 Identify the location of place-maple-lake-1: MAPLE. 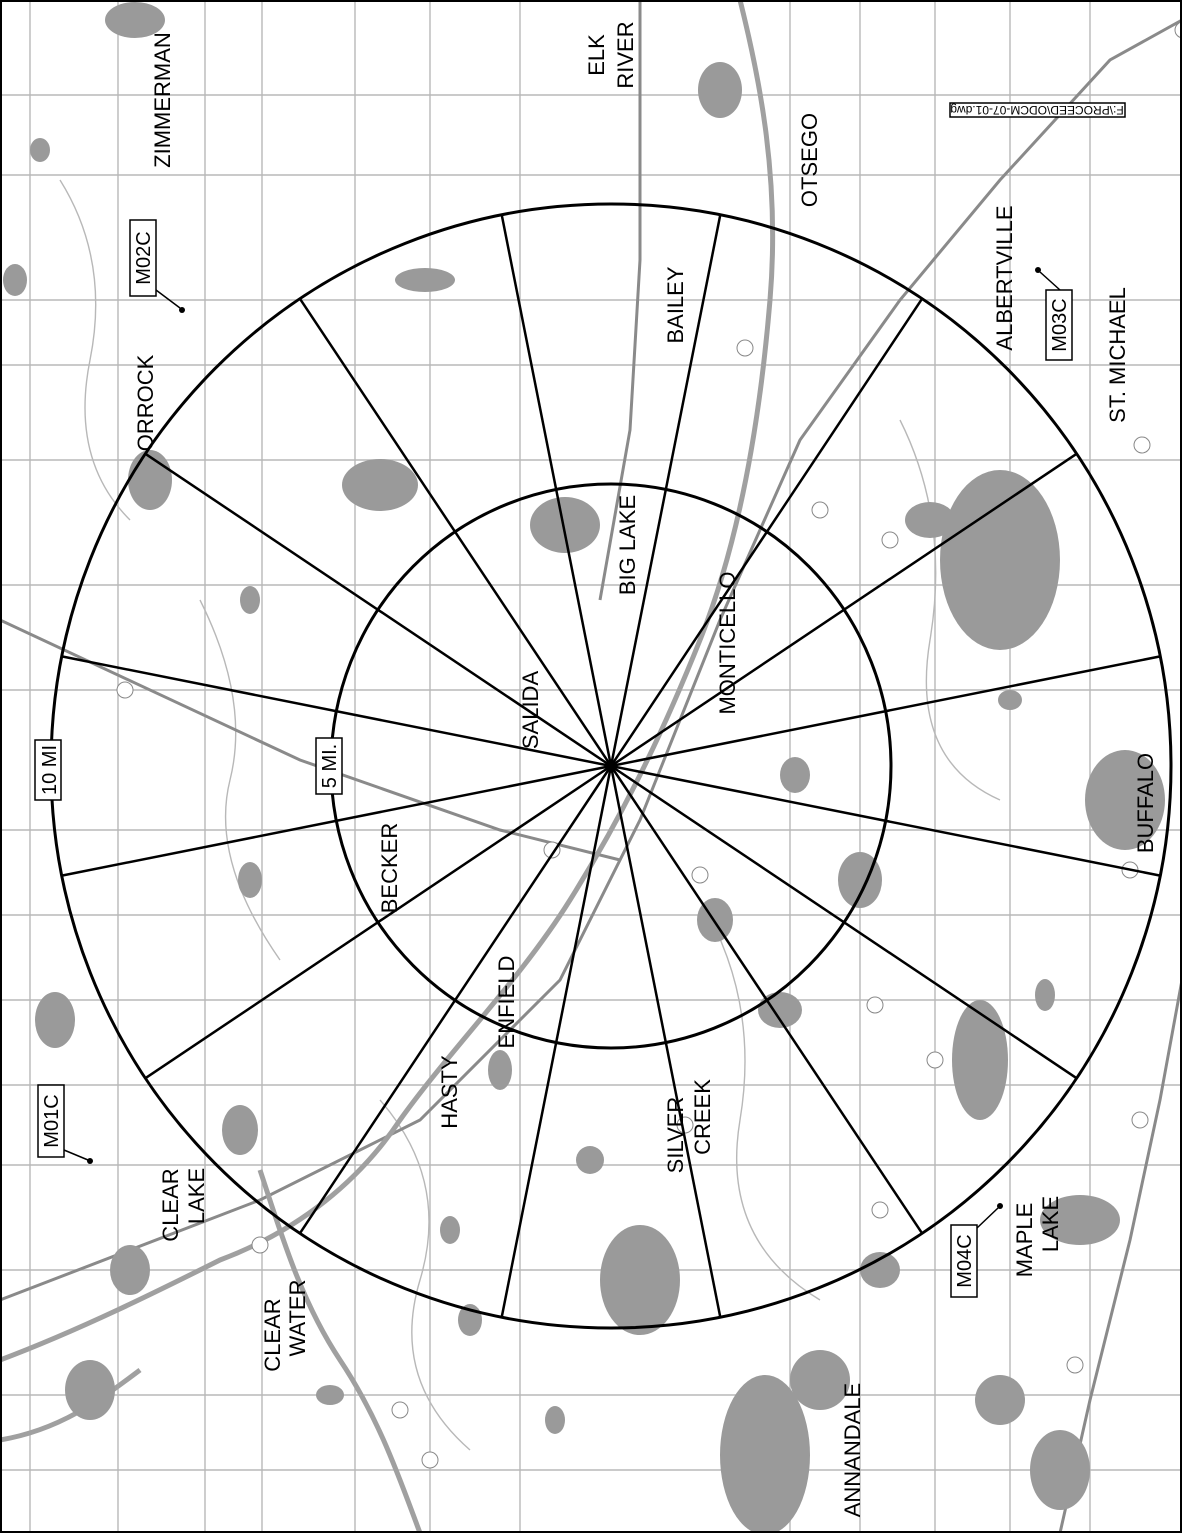
(1024, 1240).